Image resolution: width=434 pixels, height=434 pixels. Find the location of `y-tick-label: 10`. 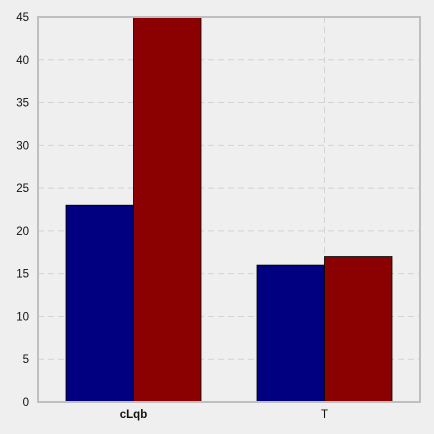

y-tick-label: 10 is located at coordinates (22, 317).